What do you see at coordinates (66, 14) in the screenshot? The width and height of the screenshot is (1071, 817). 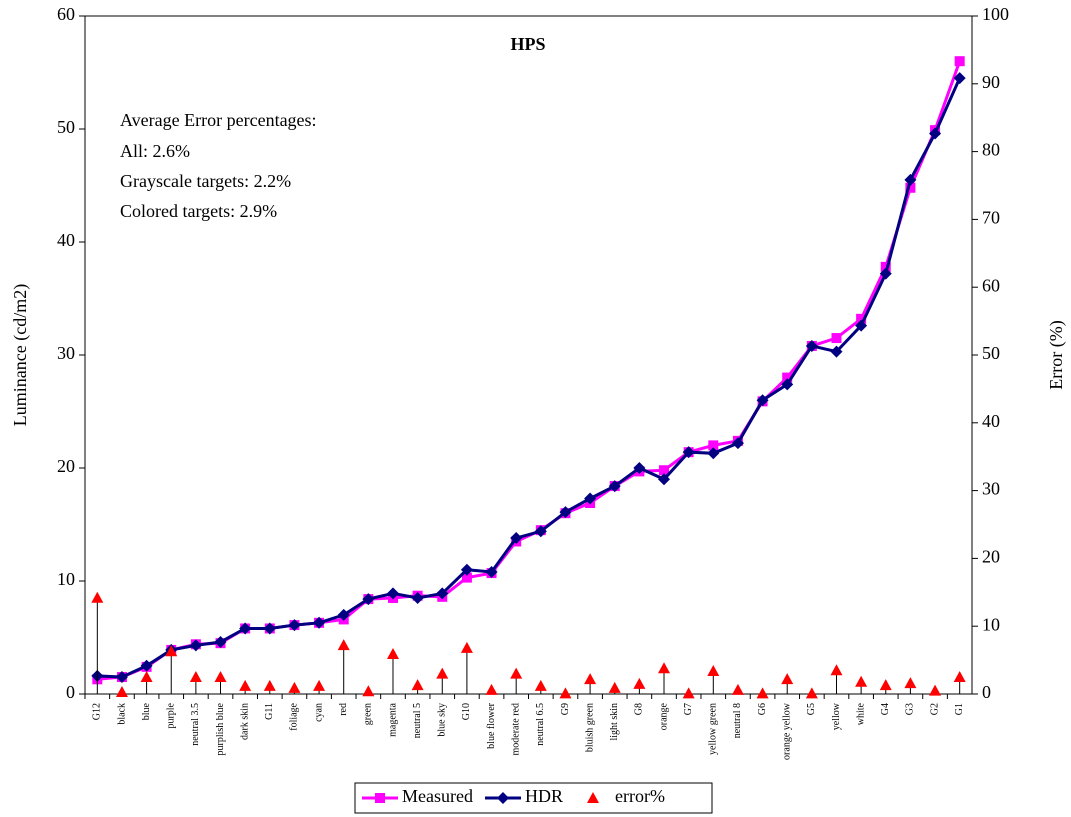 I see `y-tick-label: 60` at bounding box center [66, 14].